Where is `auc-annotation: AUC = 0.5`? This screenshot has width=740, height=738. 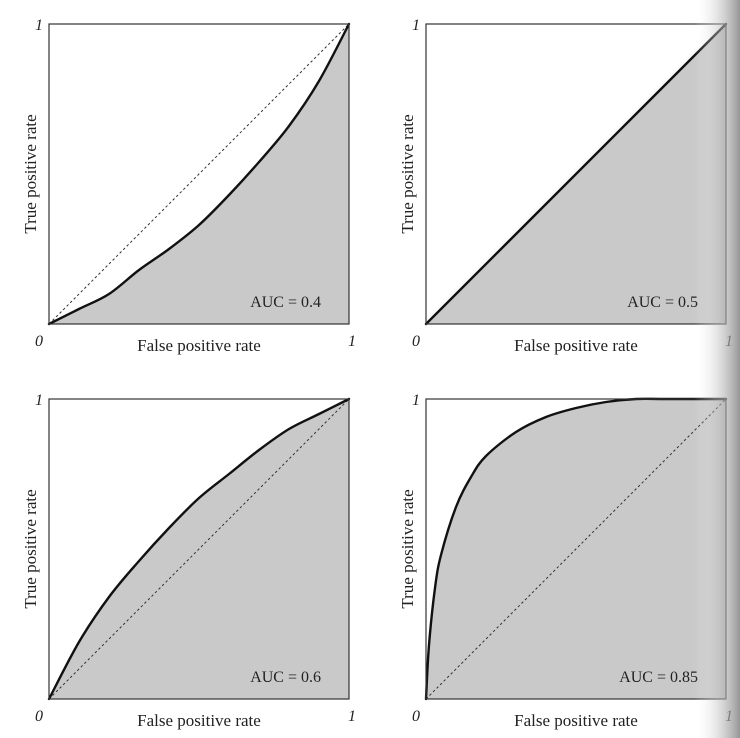
auc-annotation: AUC = 0.5 is located at coordinates (662, 302).